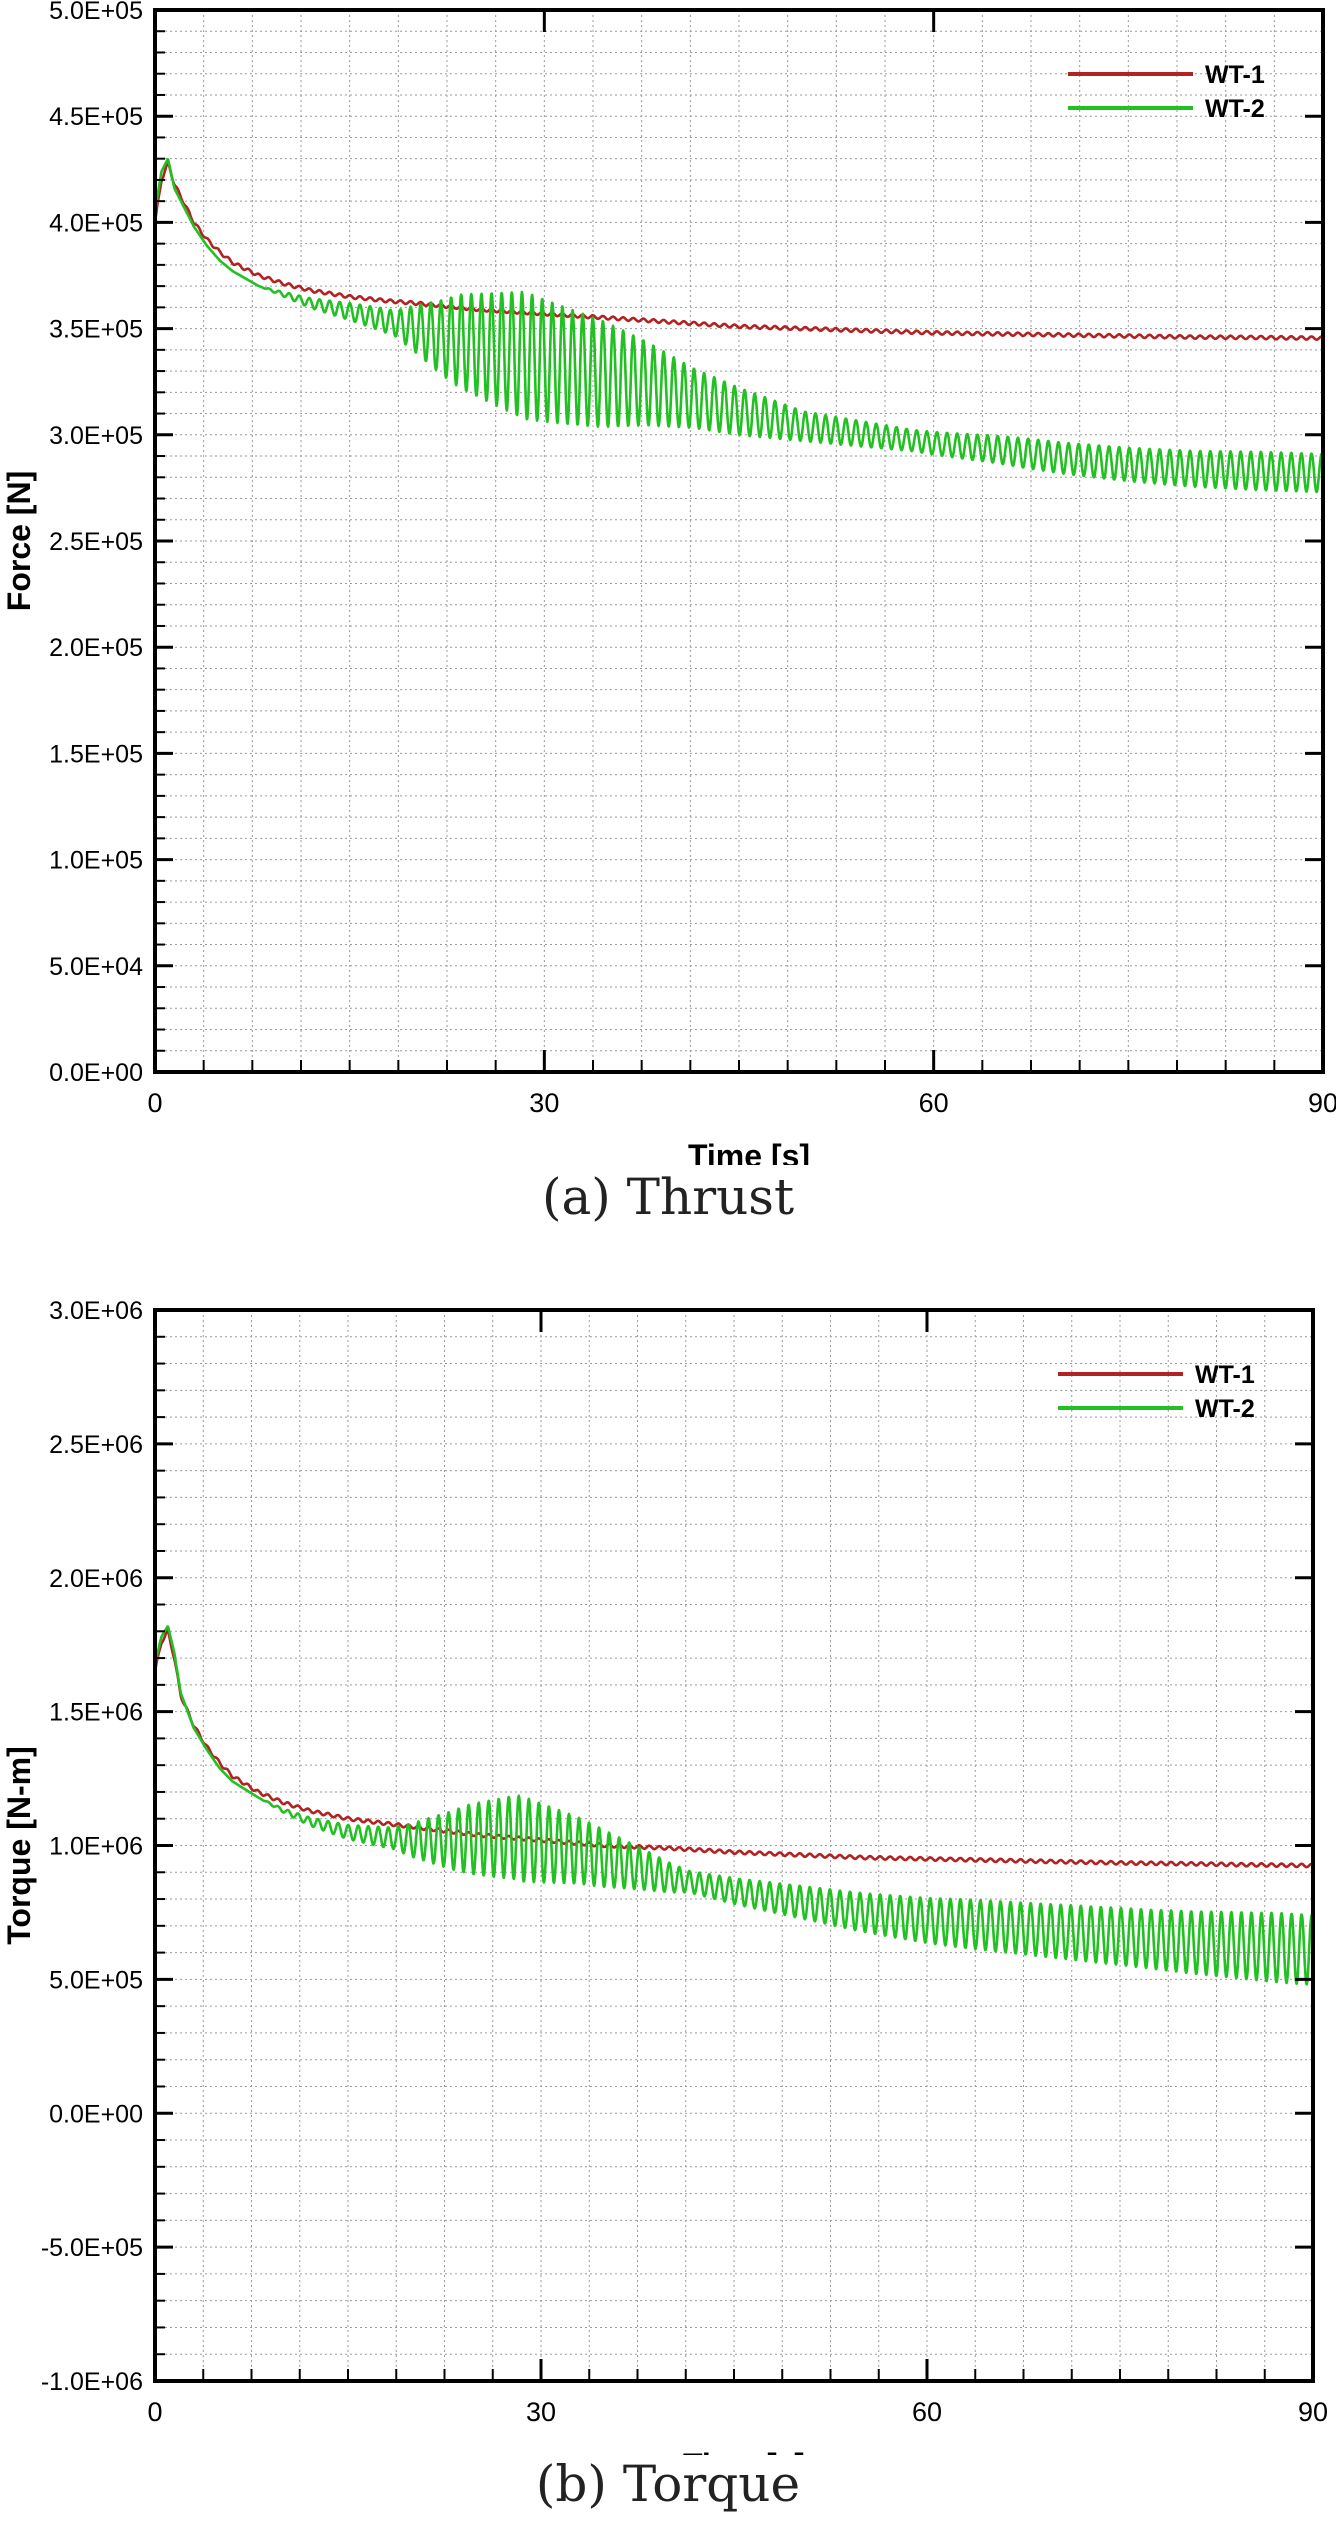 Image resolution: width=1336 pixels, height=2524 pixels. Describe the element at coordinates (1322, 1103) in the screenshot. I see `chart0-x-tick-label: 90` at that location.